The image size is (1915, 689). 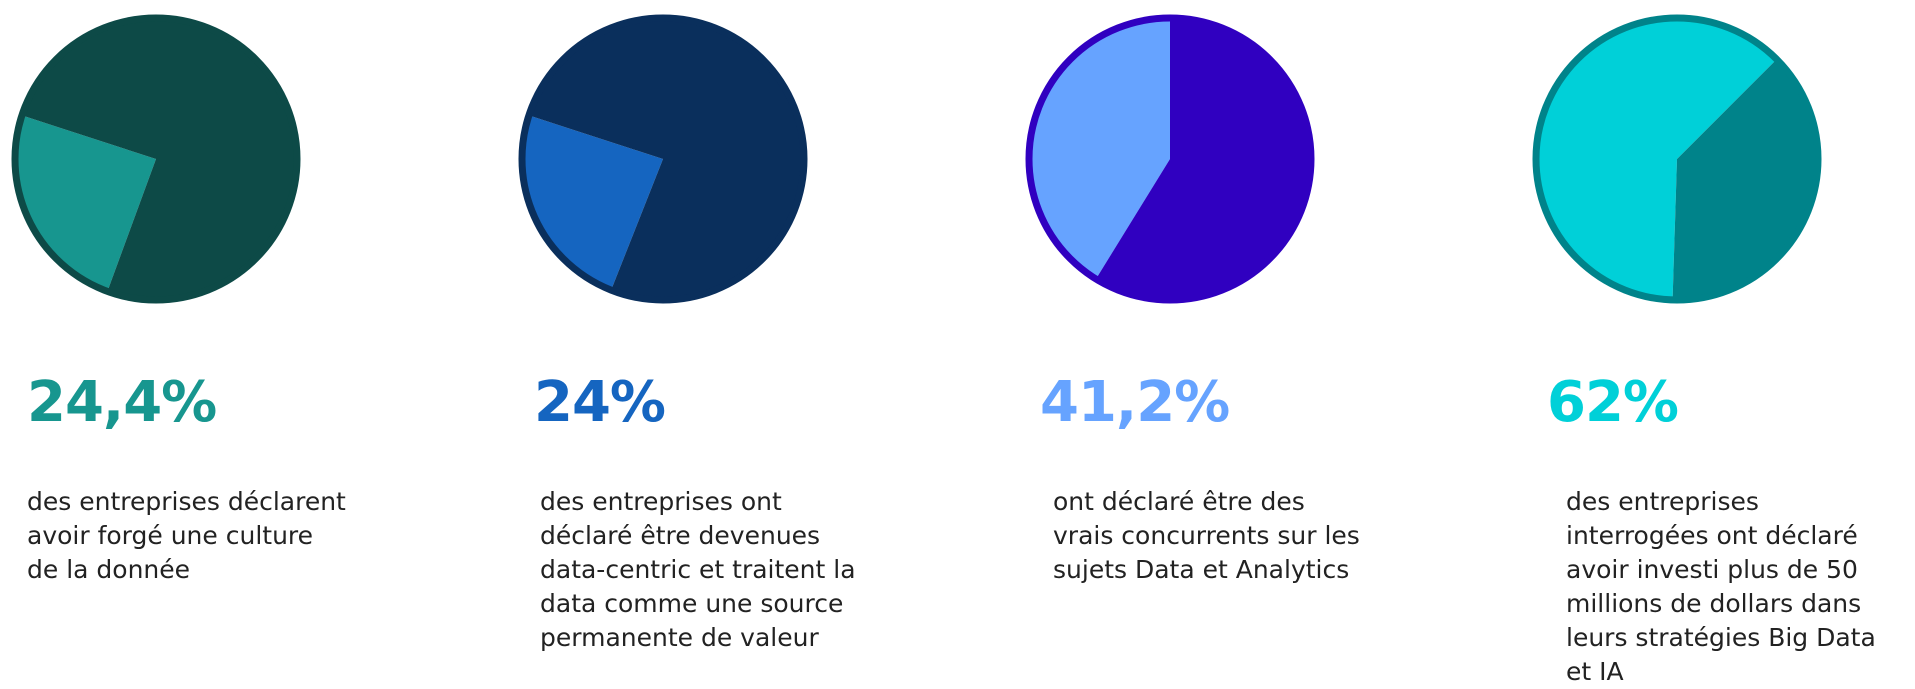 What do you see at coordinates (1135, 402) in the screenshot?
I see `value-label: 41,2%` at bounding box center [1135, 402].